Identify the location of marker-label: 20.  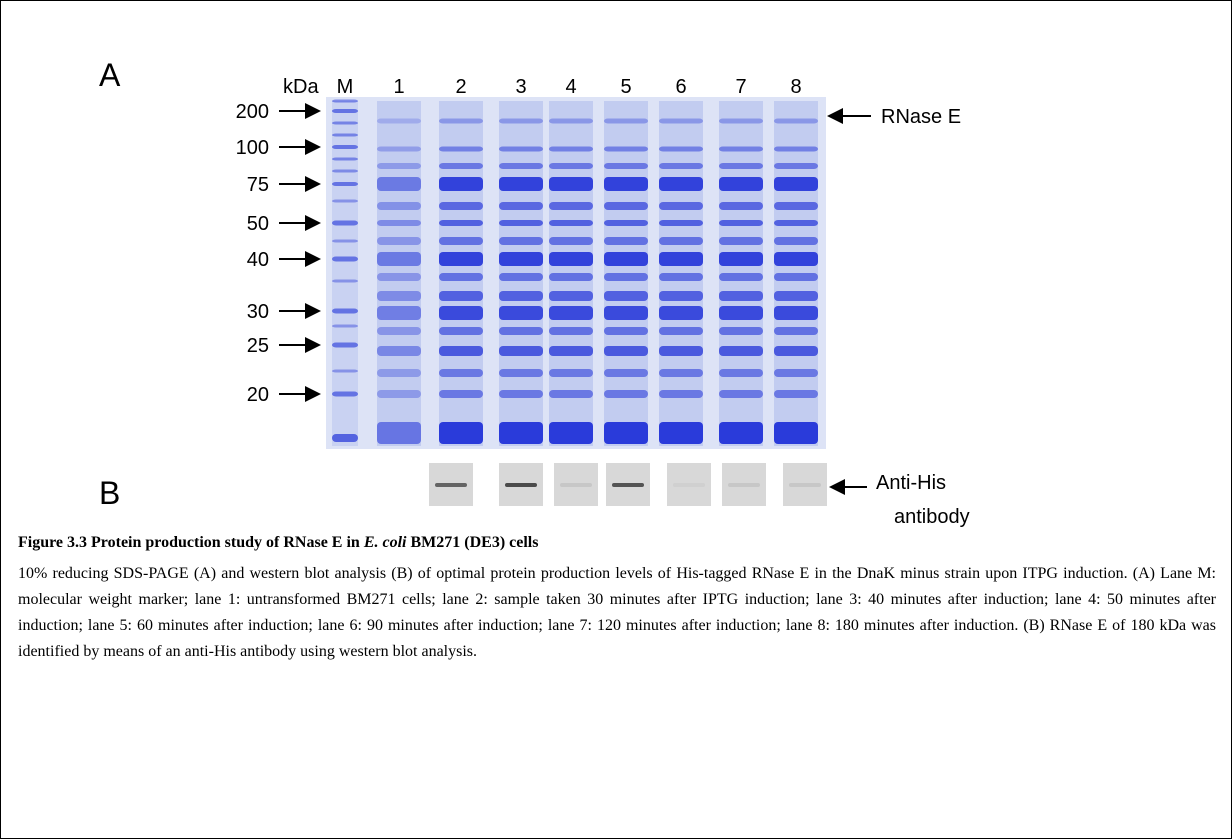
(258, 395).